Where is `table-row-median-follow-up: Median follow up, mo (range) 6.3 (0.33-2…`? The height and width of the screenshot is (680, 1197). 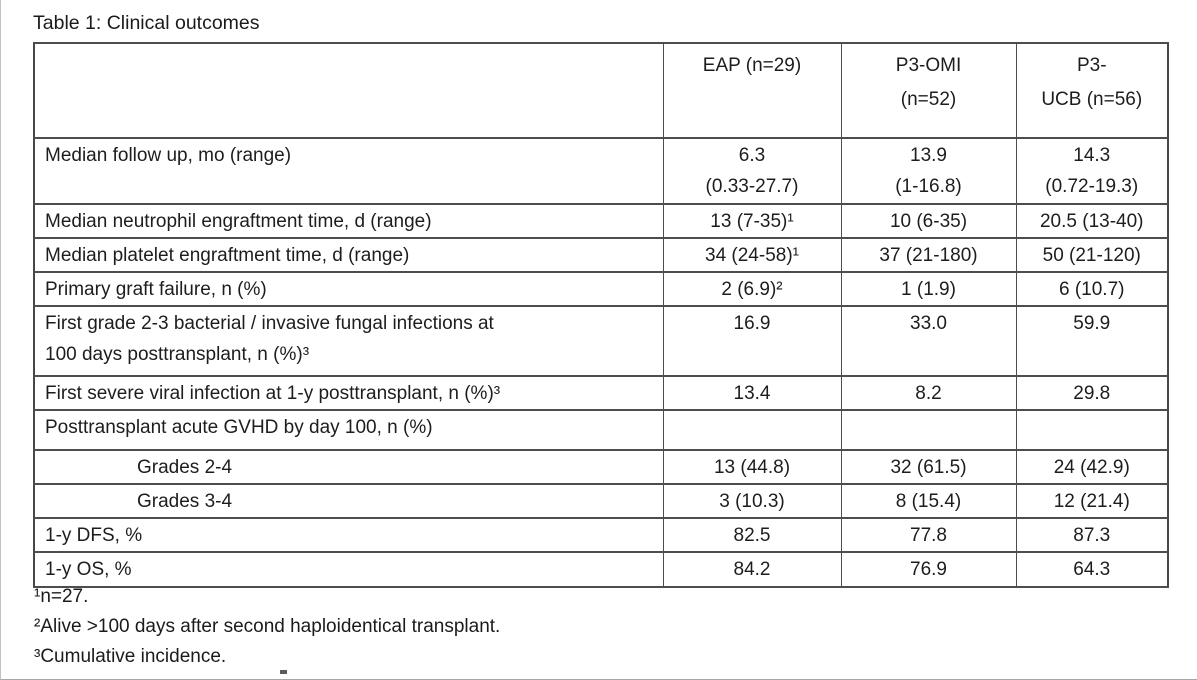
table-row-median-follow-up: Median follow up, mo (range) 6.3 (0.33-2… is located at coordinates (601, 171).